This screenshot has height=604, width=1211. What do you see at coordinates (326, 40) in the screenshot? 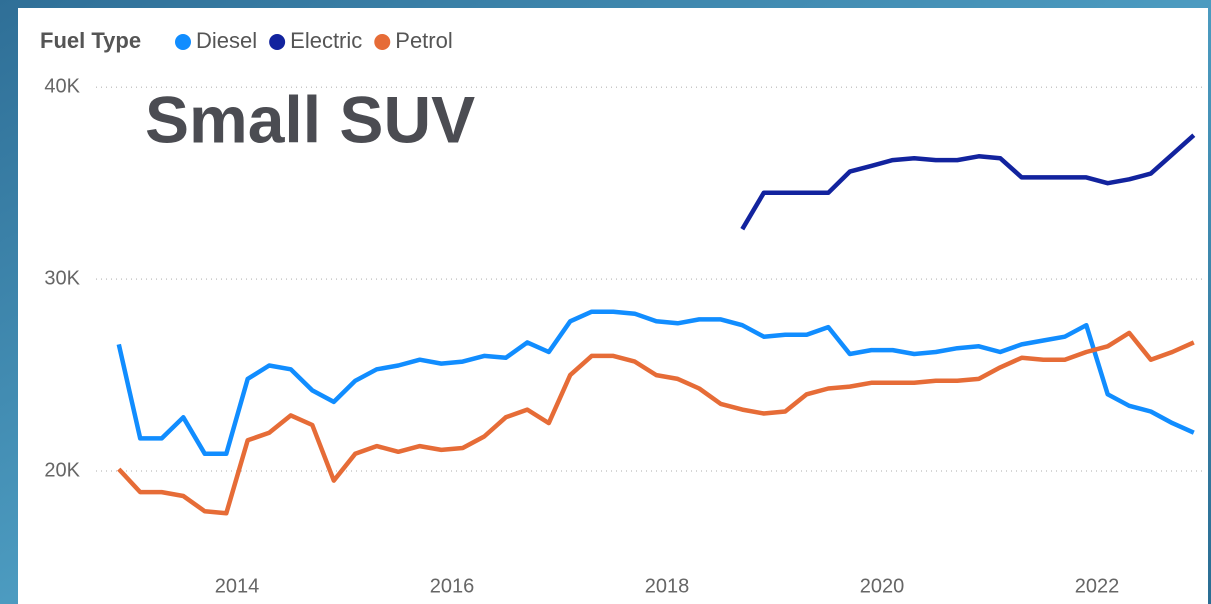
I see `legend-label: Electric` at bounding box center [326, 40].